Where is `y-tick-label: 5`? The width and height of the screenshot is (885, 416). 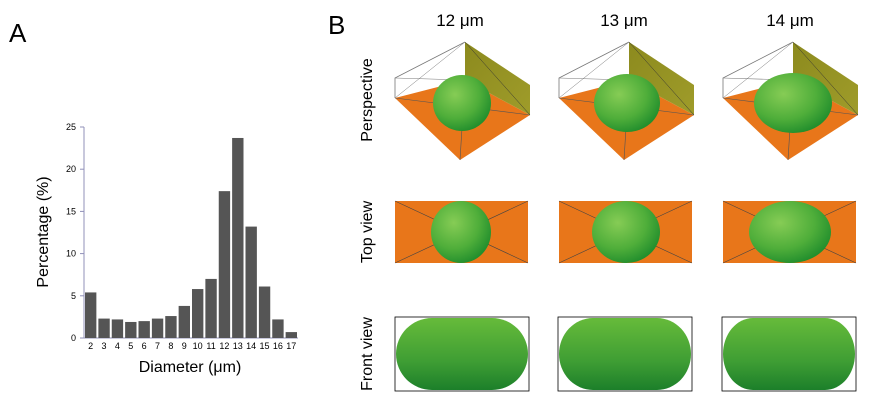 y-tick-label: 5 is located at coordinates (73, 296).